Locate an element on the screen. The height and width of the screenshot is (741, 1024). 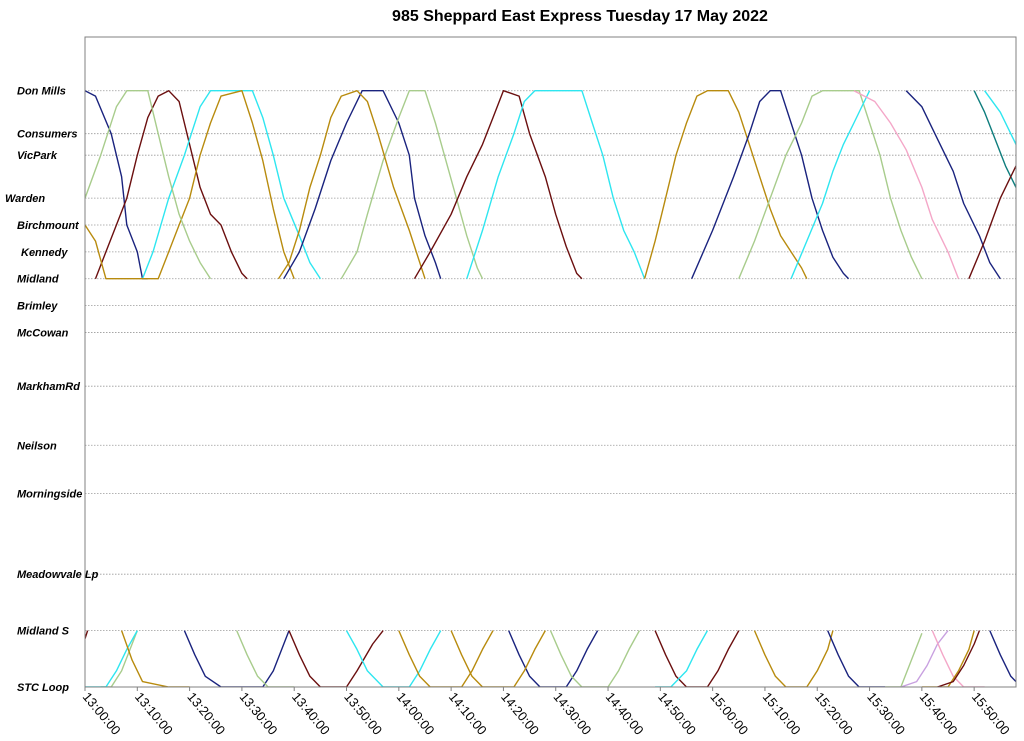
time-tick-label: 14:10:00 is located at coordinates (468, 713).